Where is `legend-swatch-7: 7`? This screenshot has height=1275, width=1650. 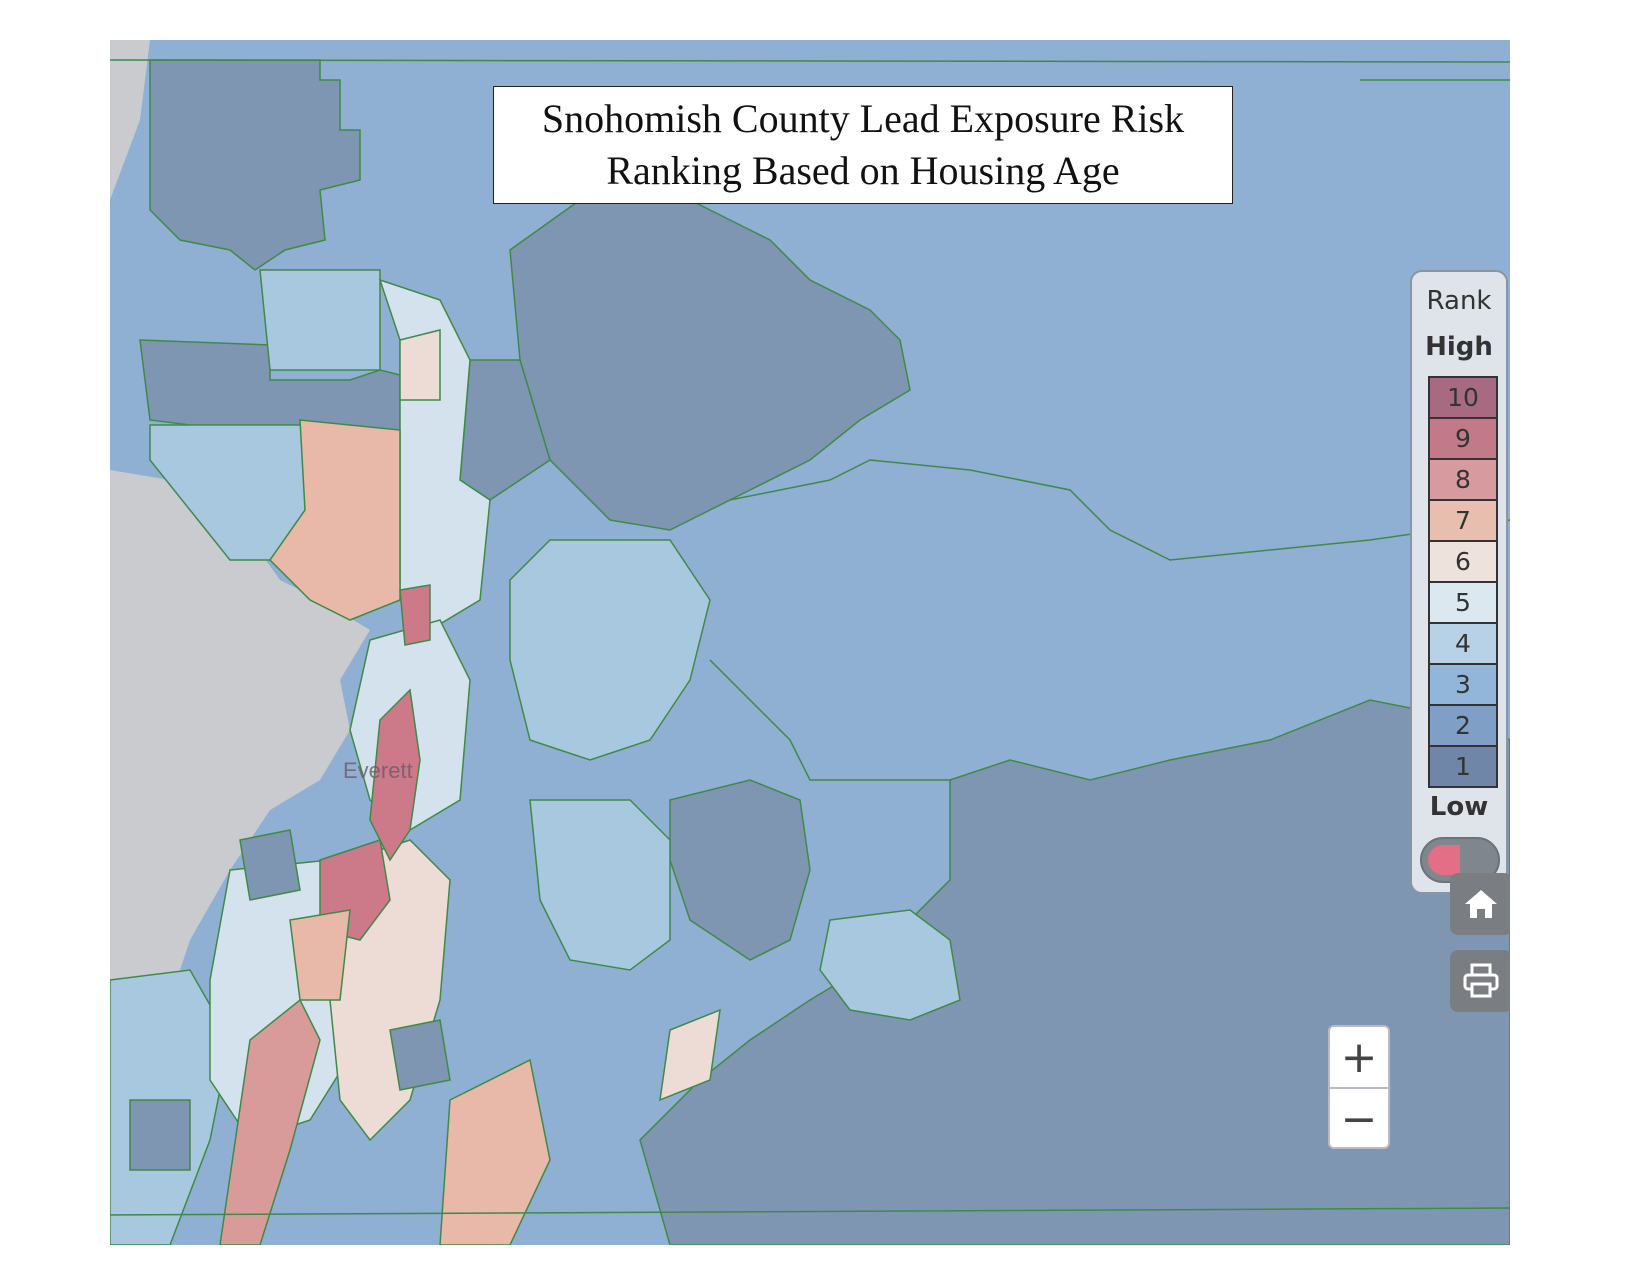 legend-swatch-7: 7 is located at coordinates (1463, 521).